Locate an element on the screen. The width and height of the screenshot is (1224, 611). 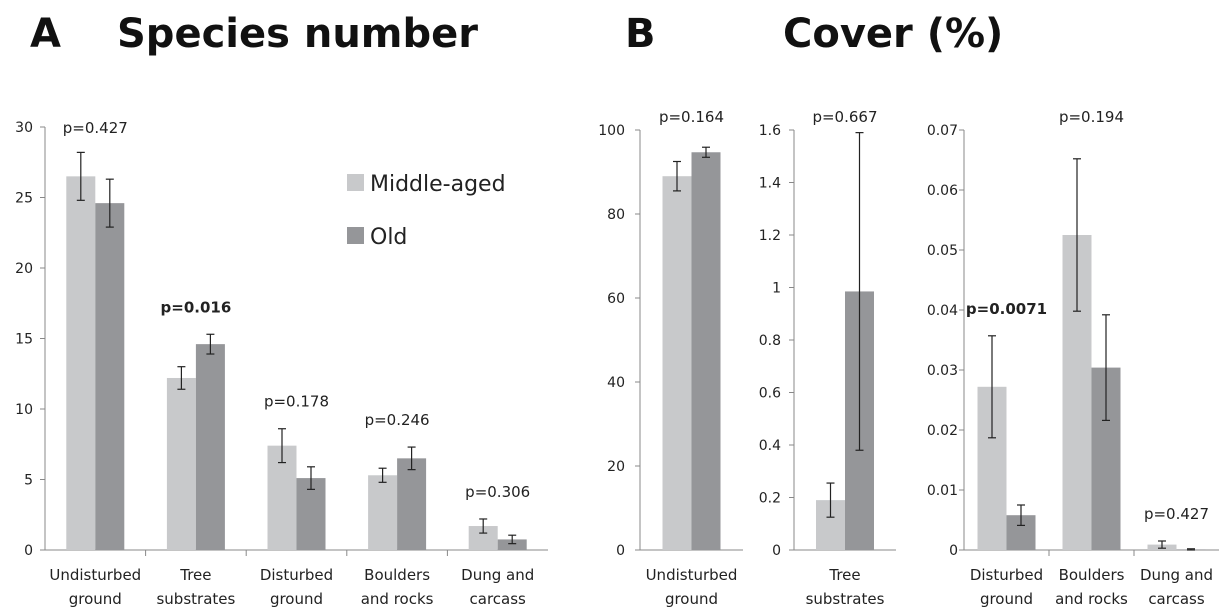
legend-label: Old is located at coordinates (388, 237).